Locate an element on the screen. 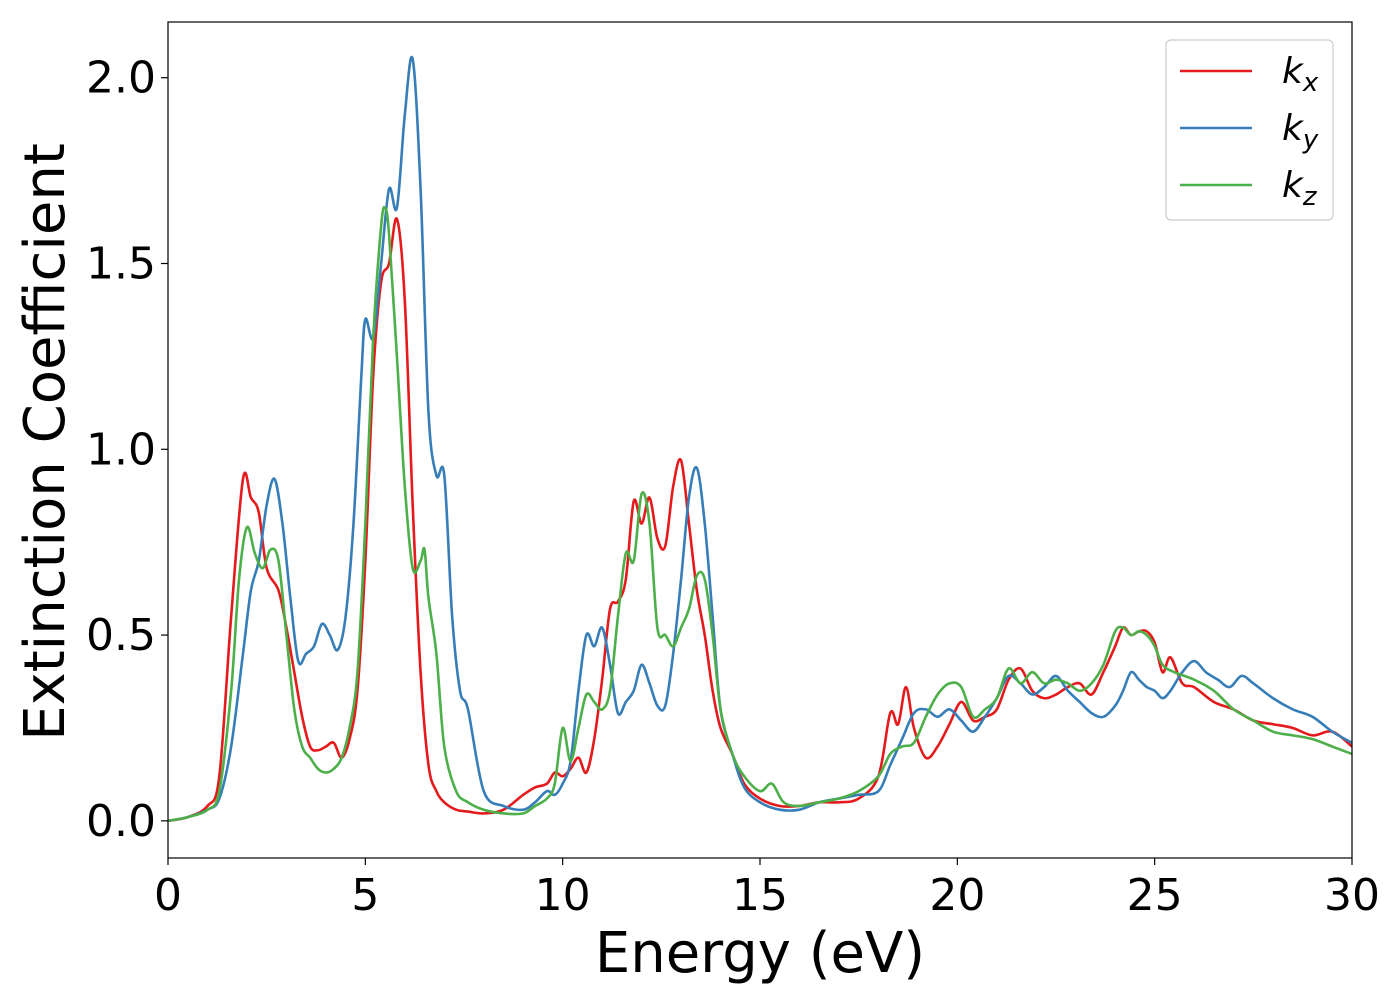 The width and height of the screenshot is (1400, 1000). x-tick-label: 15 is located at coordinates (760, 895).